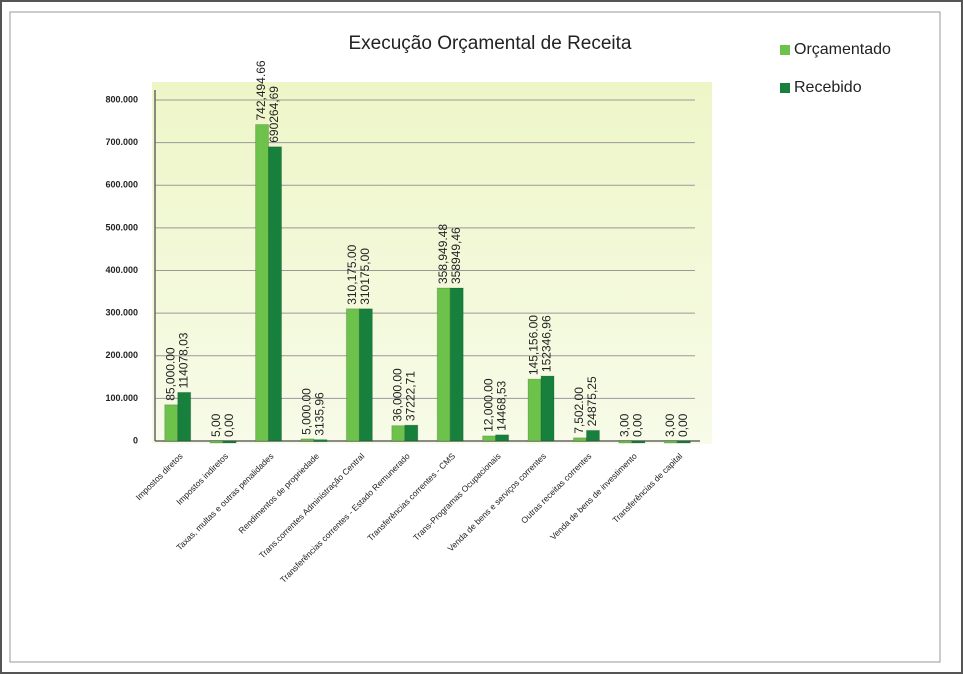 Image resolution: width=963 pixels, height=674 pixels. I want to click on y-tick-label: 500.000, so click(121, 227).